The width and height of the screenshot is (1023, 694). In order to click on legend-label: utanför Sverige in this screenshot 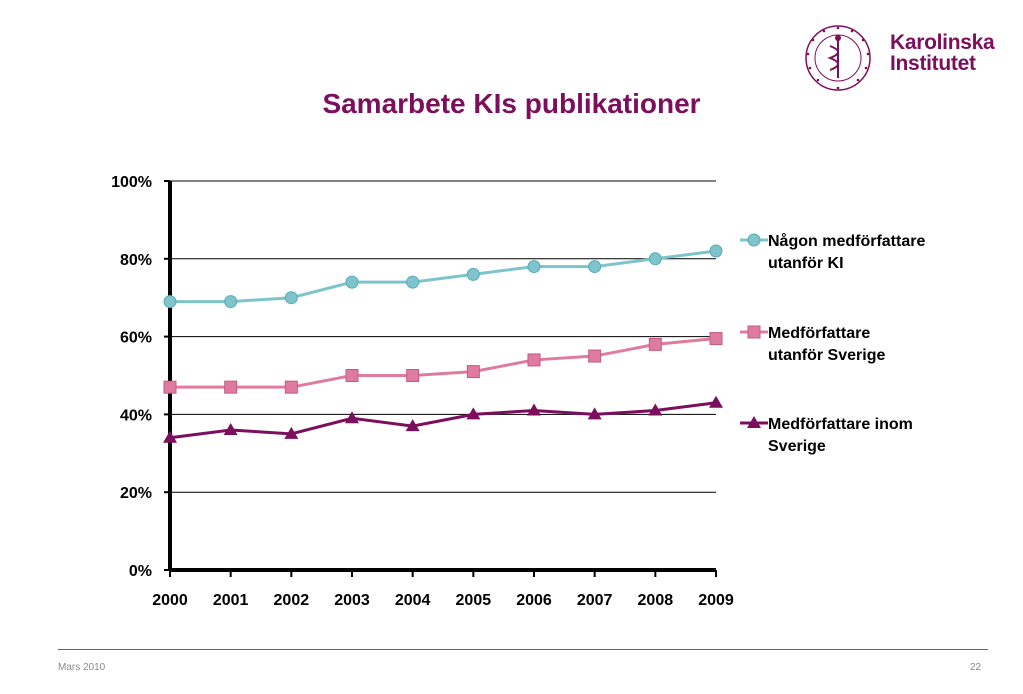, I will do `click(826, 355)`.